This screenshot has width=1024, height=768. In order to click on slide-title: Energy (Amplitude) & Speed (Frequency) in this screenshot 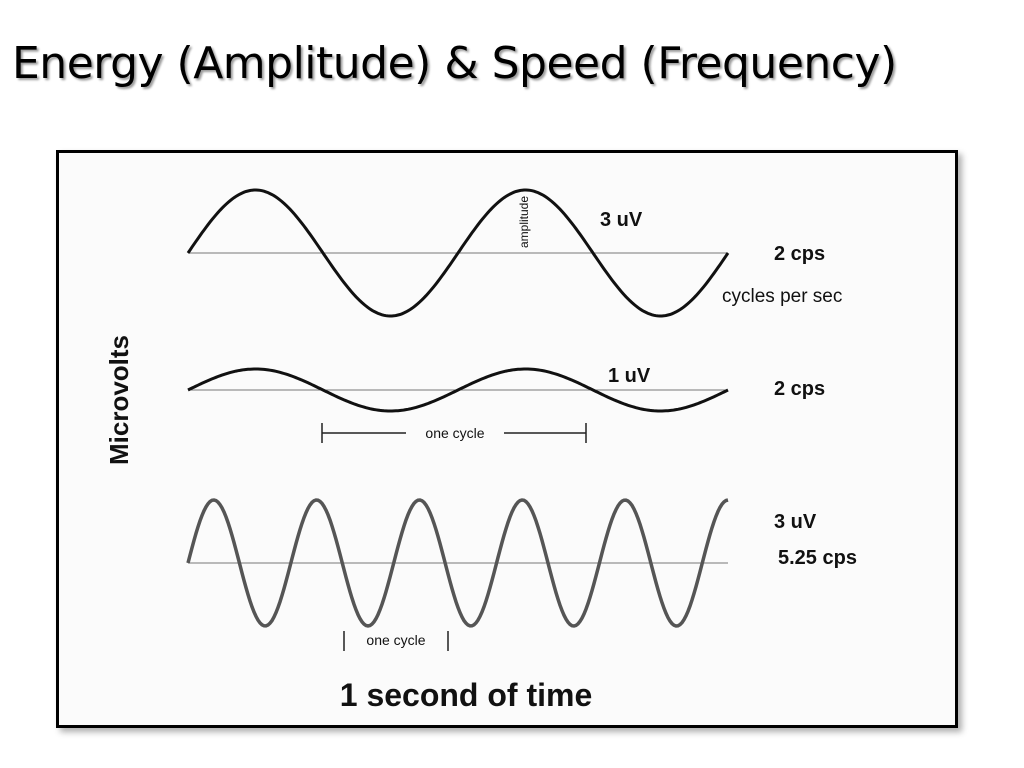, I will do `click(454, 63)`.